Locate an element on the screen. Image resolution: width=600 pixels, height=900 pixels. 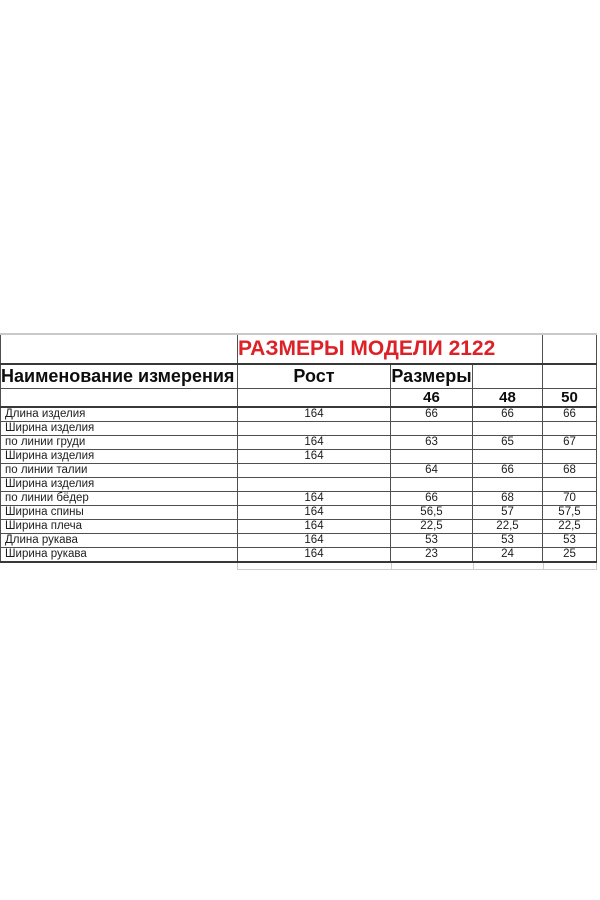
measurement-value-cell: 56,5 is located at coordinates (431, 512).